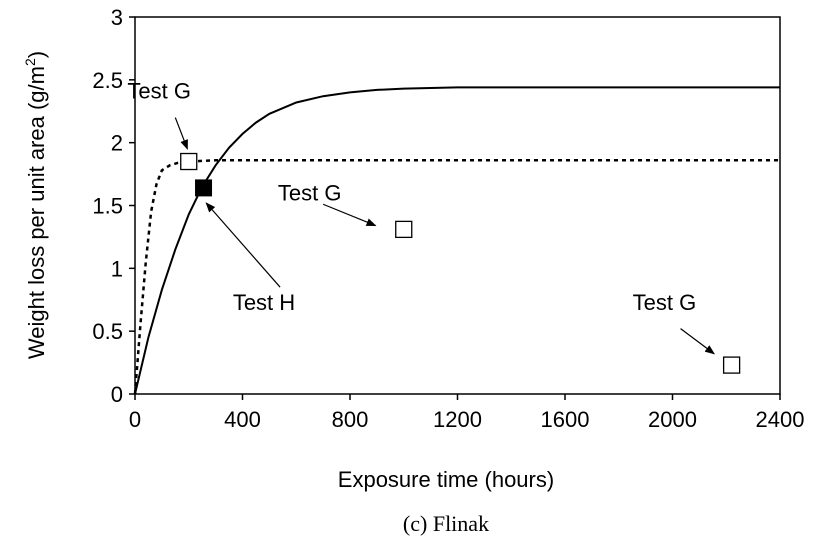 This screenshot has height=547, width=832. I want to click on y-axis-title-group: Weight loss per unit area (g/m2), so click(35, 205).